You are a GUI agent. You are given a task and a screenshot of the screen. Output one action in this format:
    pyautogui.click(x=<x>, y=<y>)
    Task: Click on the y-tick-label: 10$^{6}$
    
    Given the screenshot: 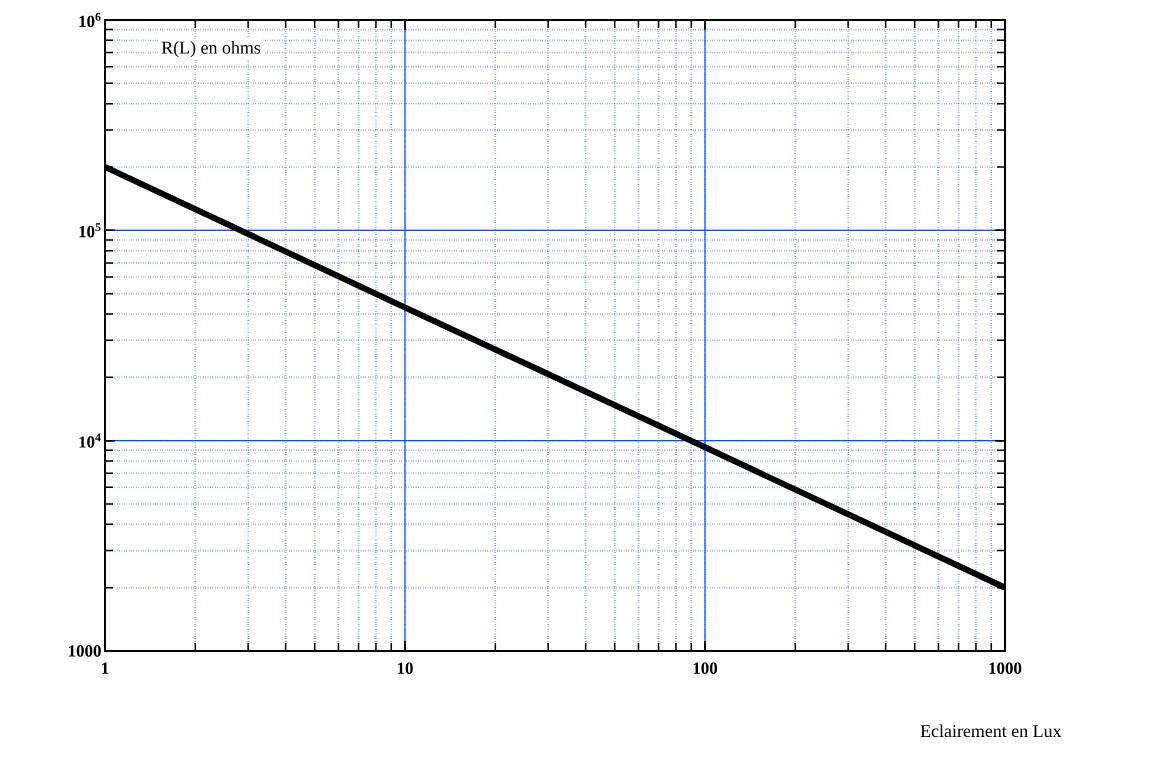 What is the action you would take?
    pyautogui.click(x=90, y=20)
    